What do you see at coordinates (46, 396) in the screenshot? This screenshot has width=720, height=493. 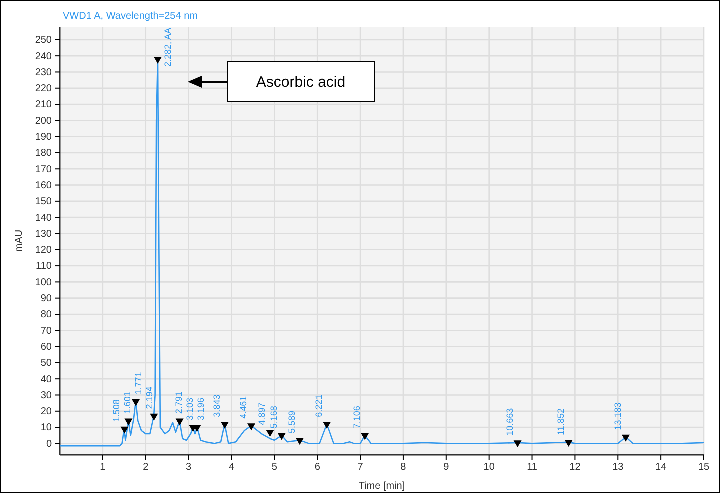 I see `y-tick-label: 30` at bounding box center [46, 396].